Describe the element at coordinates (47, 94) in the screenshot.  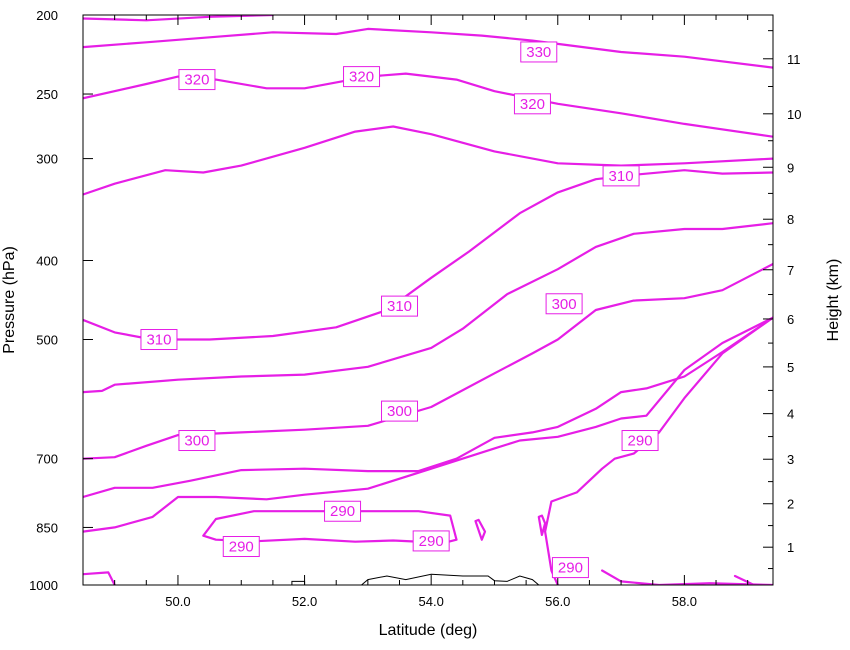
I see `y-tick-label: 250` at that location.